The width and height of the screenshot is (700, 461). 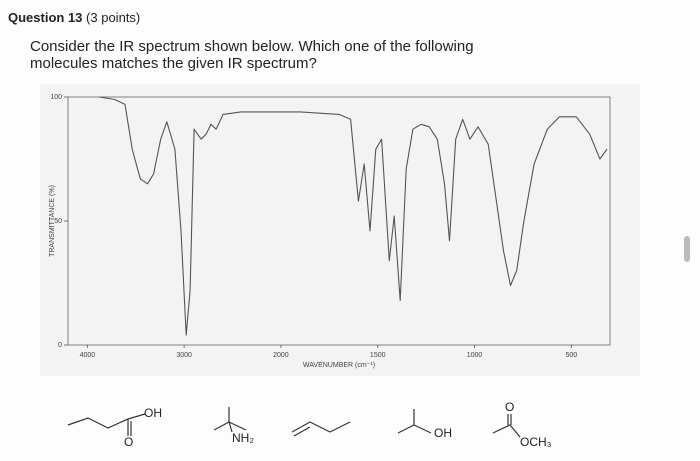 I want to click on x-tick-label: 1500, so click(x=378, y=355).